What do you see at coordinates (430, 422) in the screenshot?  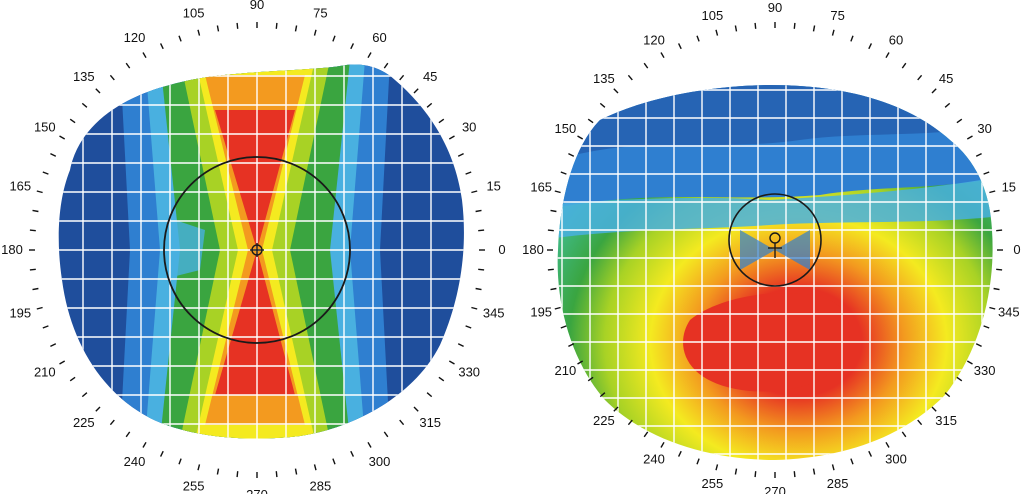 I see `angle-label: 315` at bounding box center [430, 422].